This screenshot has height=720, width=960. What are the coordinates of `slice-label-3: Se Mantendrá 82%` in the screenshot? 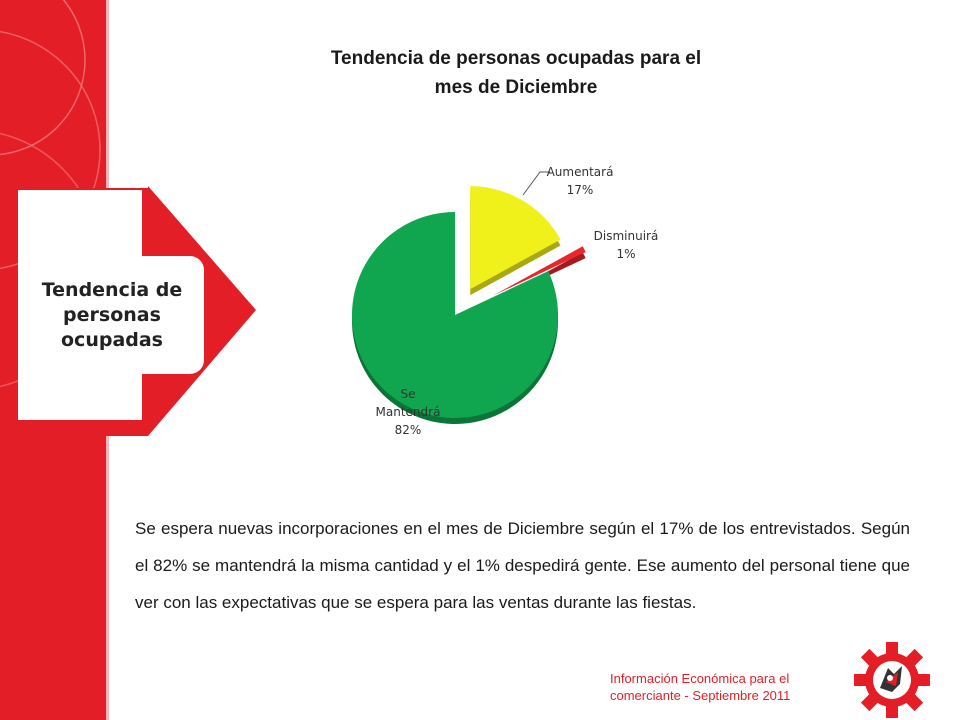 It's located at (408, 412).